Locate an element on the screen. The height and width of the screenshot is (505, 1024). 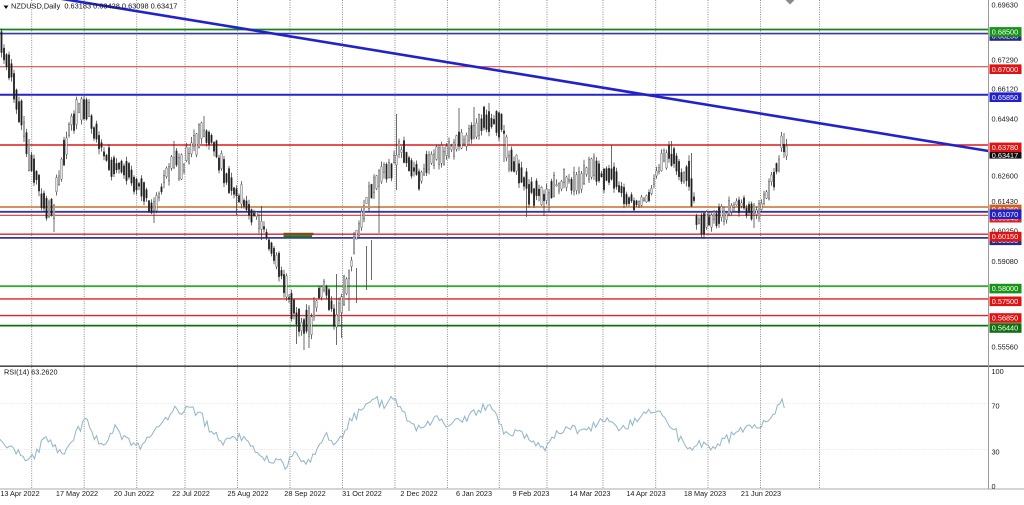
svg-text: RSI(14) 63.2620 is located at coordinates (31, 372).